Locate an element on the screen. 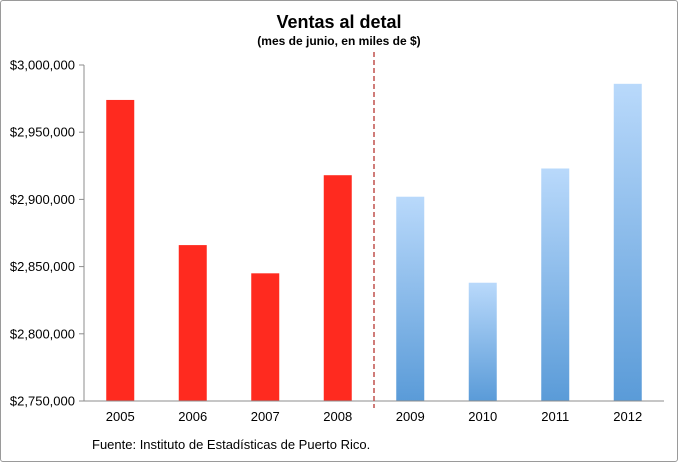 Image resolution: width=678 pixels, height=462 pixels. chart-title: Ventas al detal is located at coordinates (339, 22).